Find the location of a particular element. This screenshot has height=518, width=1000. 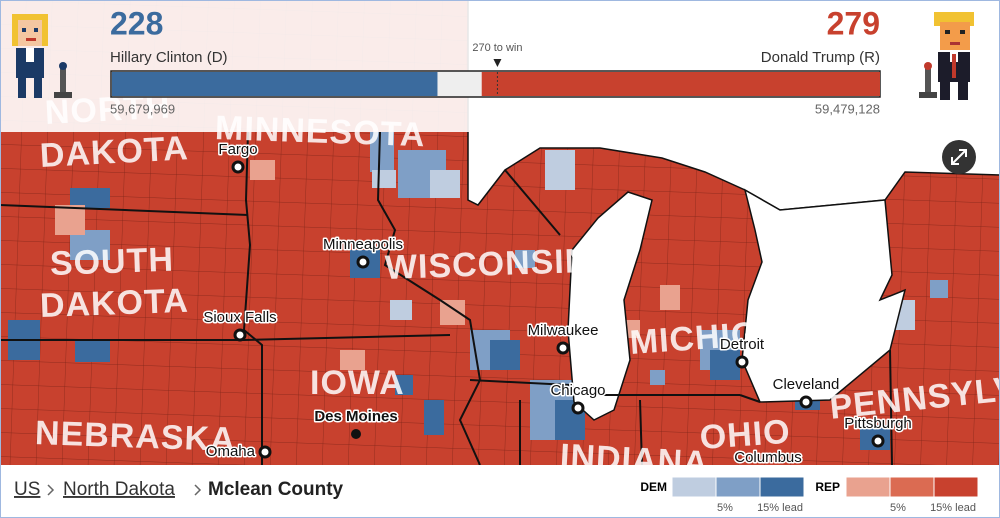

legend-dem-label: DEM is located at coordinates (653, 487).